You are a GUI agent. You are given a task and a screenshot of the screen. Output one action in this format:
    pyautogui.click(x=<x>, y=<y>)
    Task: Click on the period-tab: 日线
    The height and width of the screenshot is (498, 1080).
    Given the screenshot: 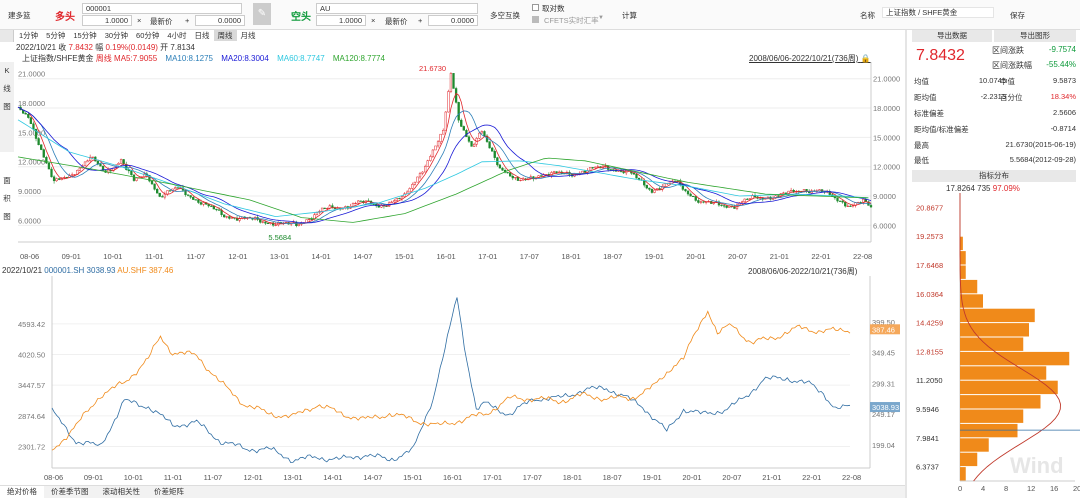 What is the action you would take?
    pyautogui.click(x=202, y=35)
    